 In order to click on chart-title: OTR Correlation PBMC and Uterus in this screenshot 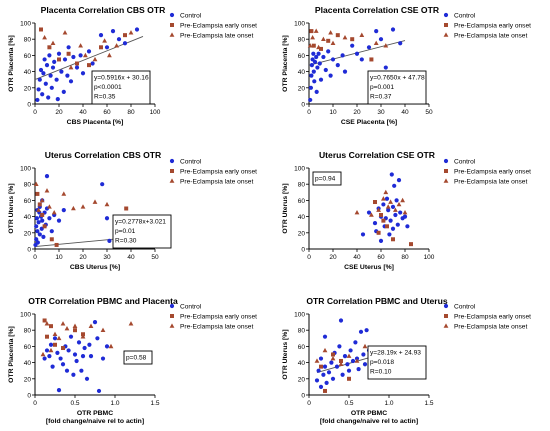, I will do `click(377, 301)`.